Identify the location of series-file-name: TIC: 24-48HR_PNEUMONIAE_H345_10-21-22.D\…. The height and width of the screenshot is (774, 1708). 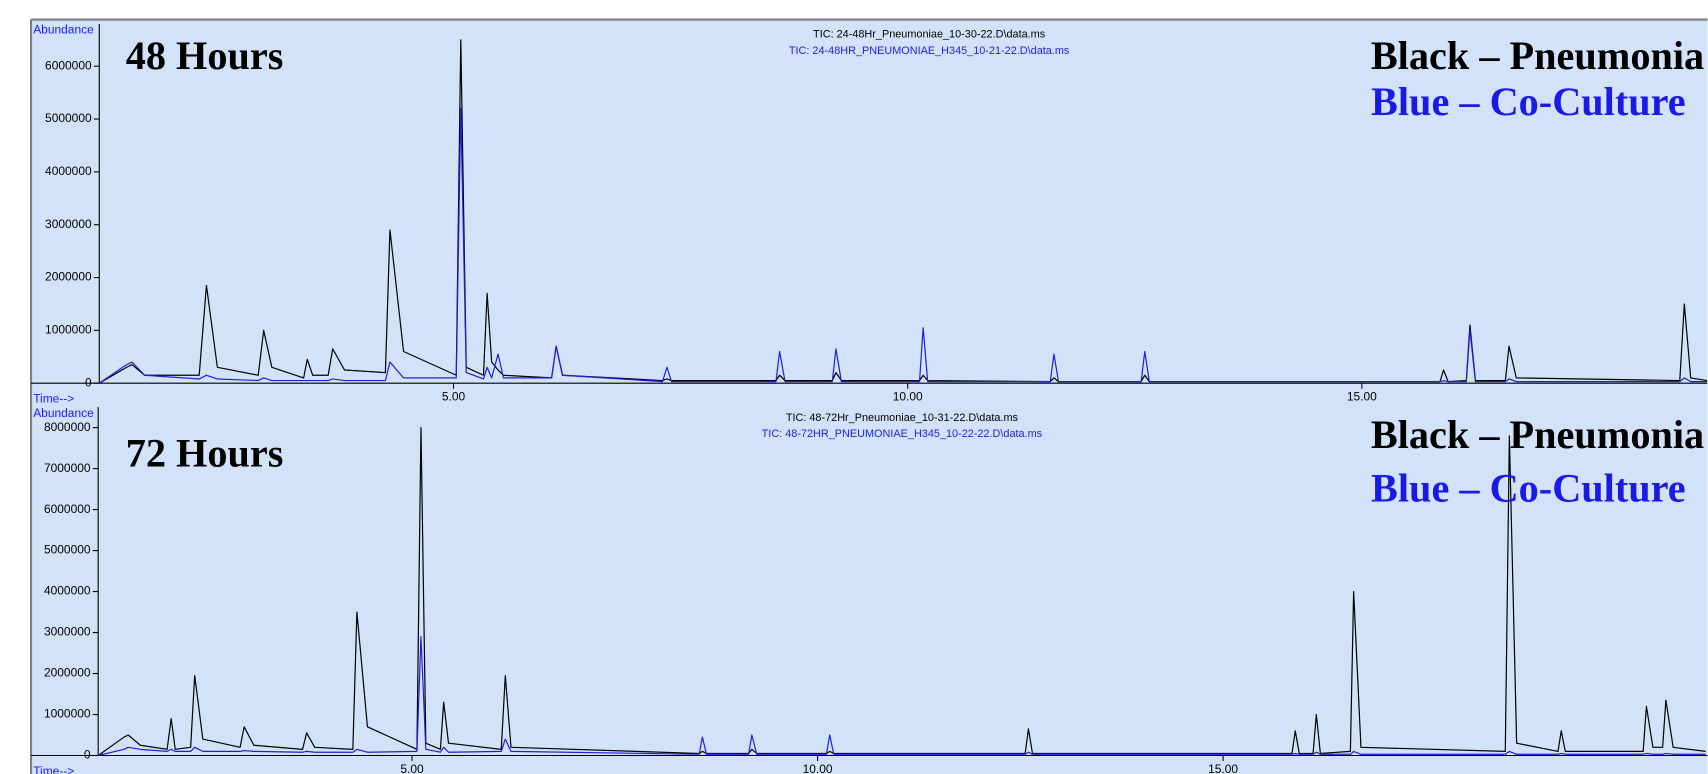
(929, 51).